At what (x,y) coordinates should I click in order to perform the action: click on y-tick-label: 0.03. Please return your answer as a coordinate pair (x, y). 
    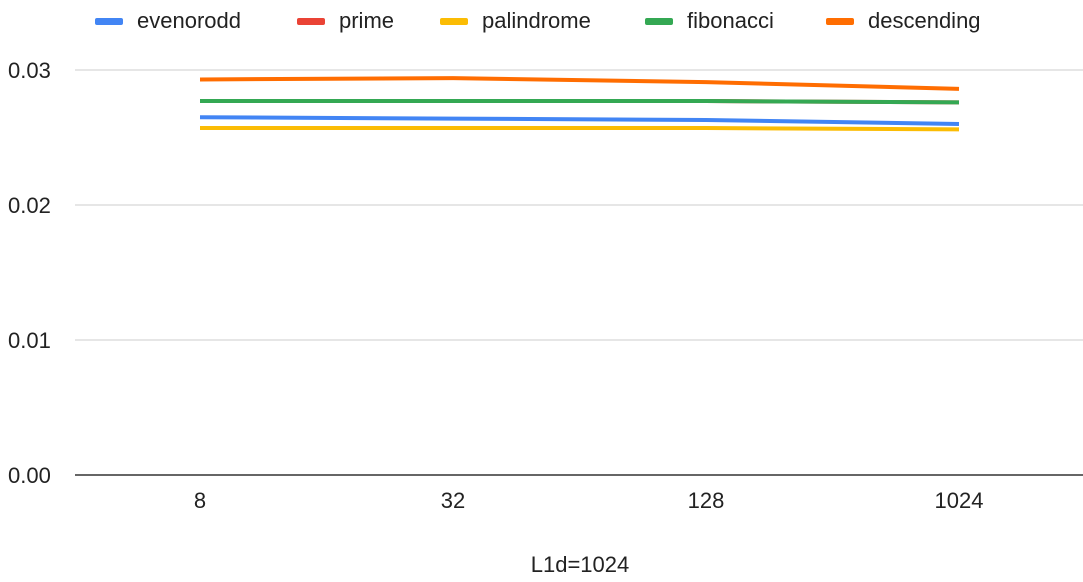
    Looking at the image, I should click on (29, 70).